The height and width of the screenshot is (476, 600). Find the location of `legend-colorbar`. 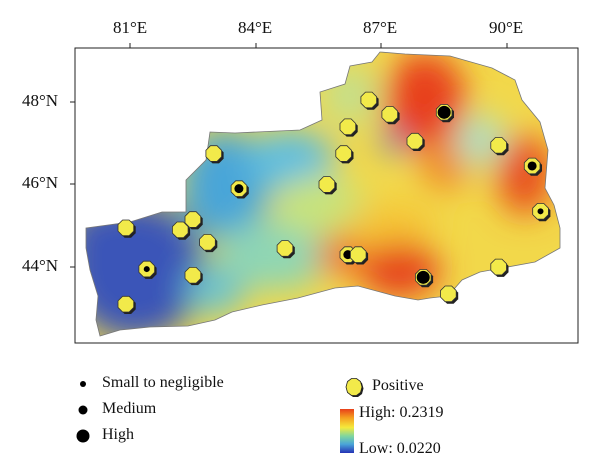

legend-colorbar is located at coordinates (347, 431).